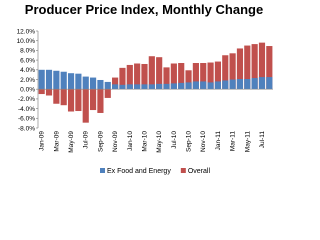 The width and height of the screenshot is (320, 240). Describe the element at coordinates (262, 140) in the screenshot. I see `x-tick-label: Jul-11` at that location.